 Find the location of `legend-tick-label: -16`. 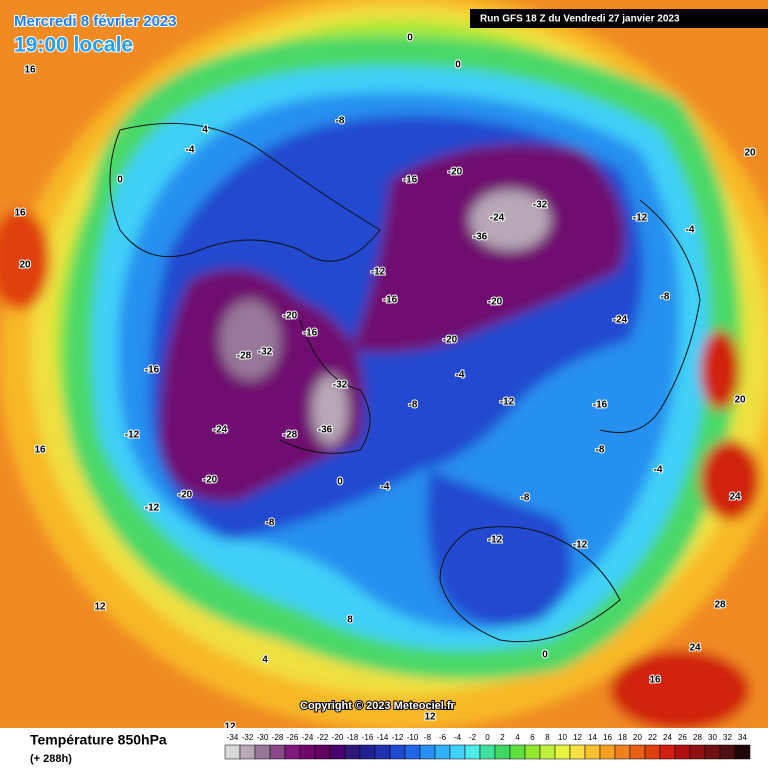

legend-tick-label: -16 is located at coordinates (368, 737).